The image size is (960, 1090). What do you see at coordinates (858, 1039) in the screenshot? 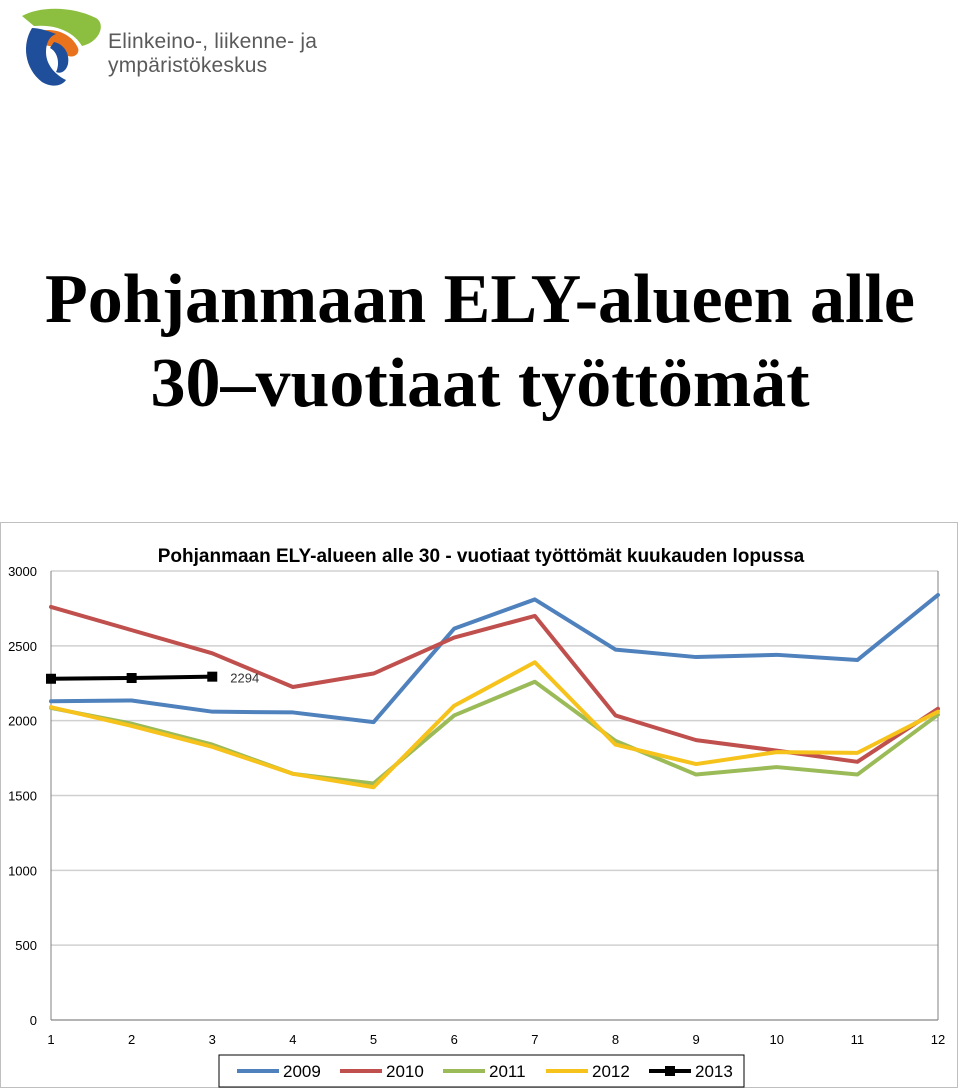
I see `x-tick-label: 11` at bounding box center [858, 1039].